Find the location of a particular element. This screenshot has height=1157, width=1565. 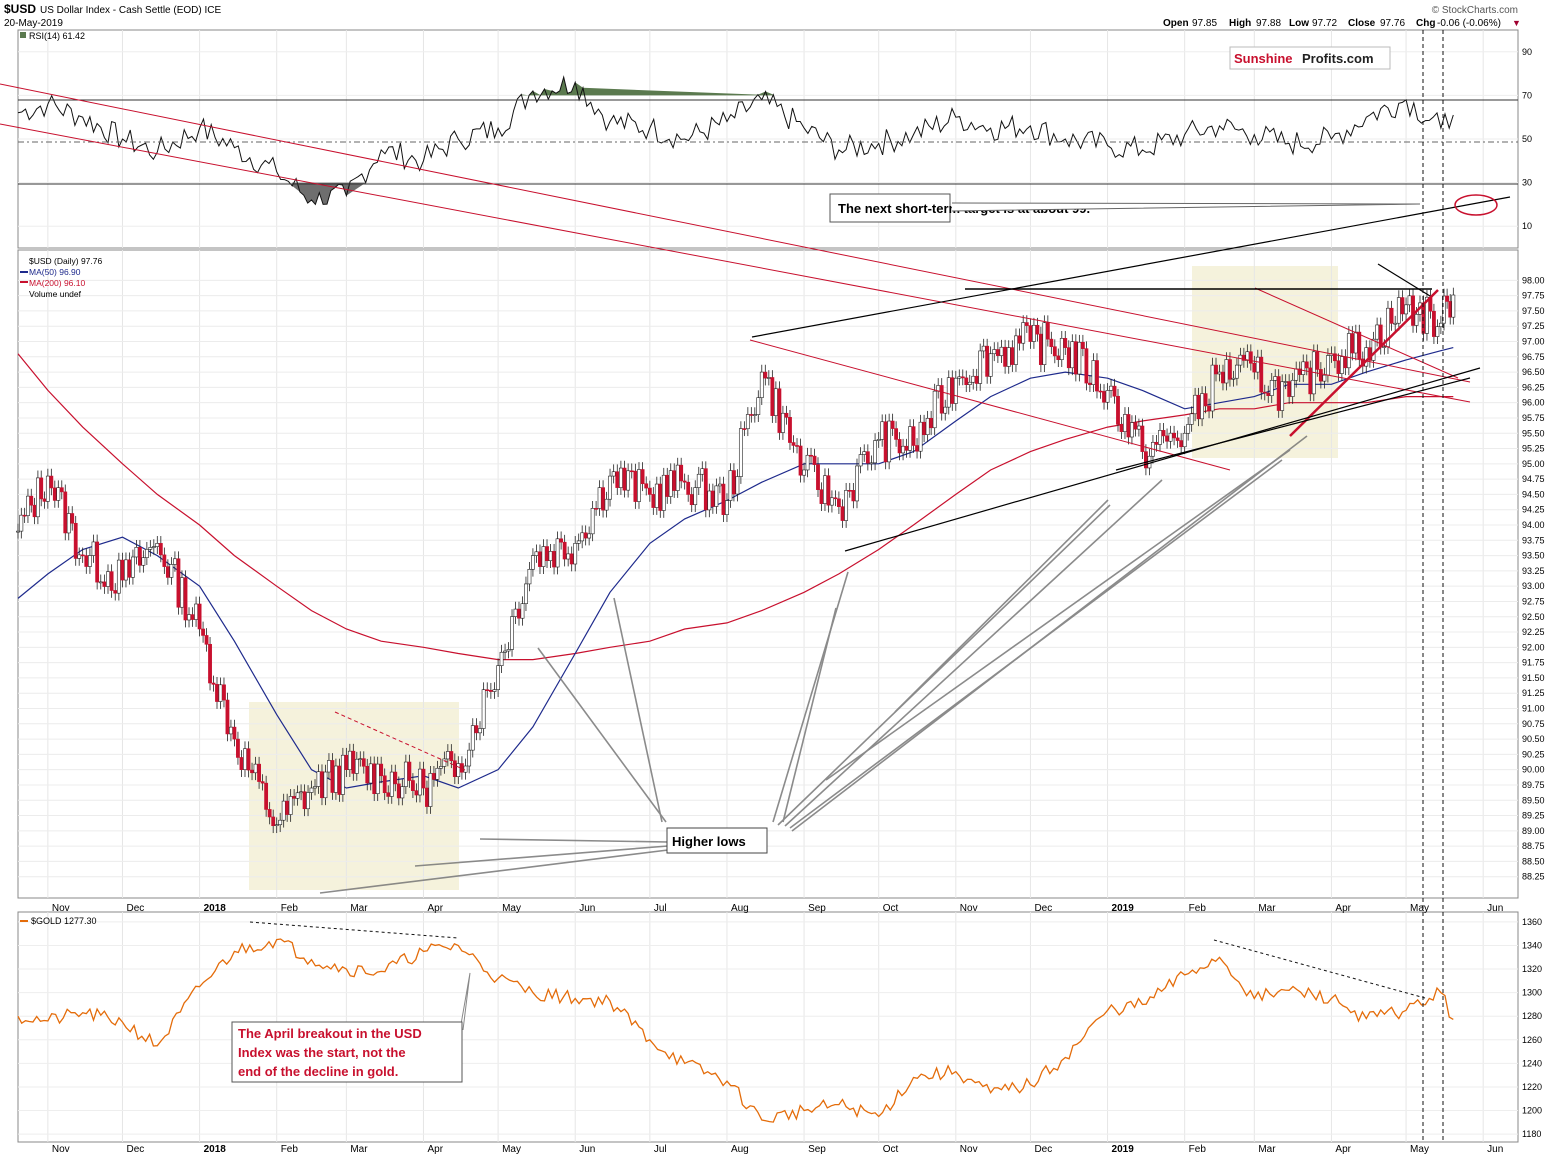

usd-y-tick-label: 96.50 is located at coordinates (1533, 372).